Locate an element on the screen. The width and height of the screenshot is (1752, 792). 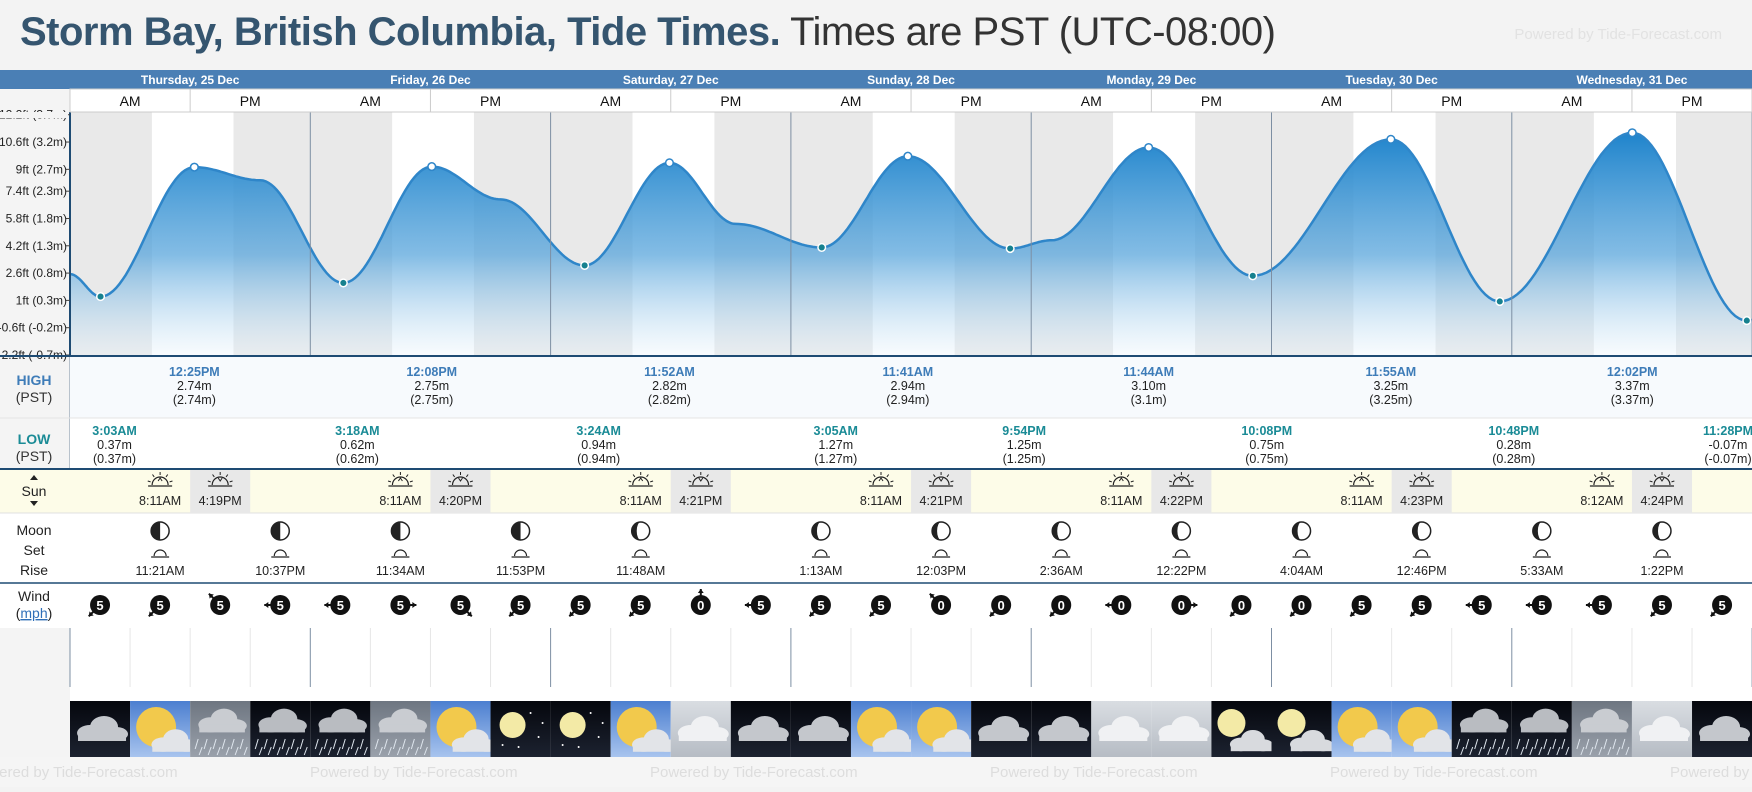
moon-phase-icon is located at coordinates (941, 531).